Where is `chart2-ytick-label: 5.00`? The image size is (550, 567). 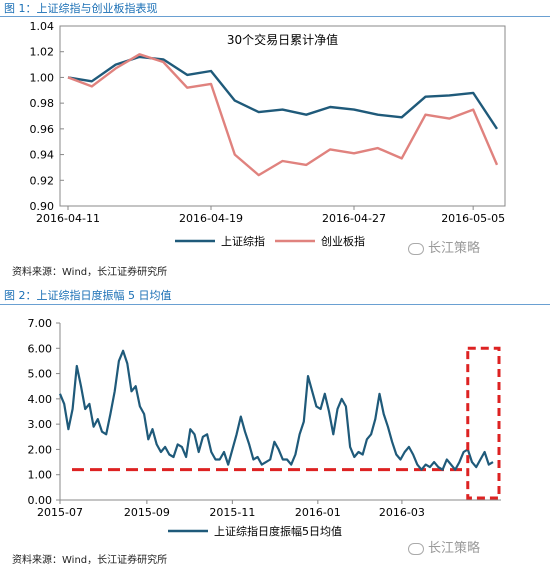
chart2-ytick-label: 5.00 is located at coordinates (40, 374).